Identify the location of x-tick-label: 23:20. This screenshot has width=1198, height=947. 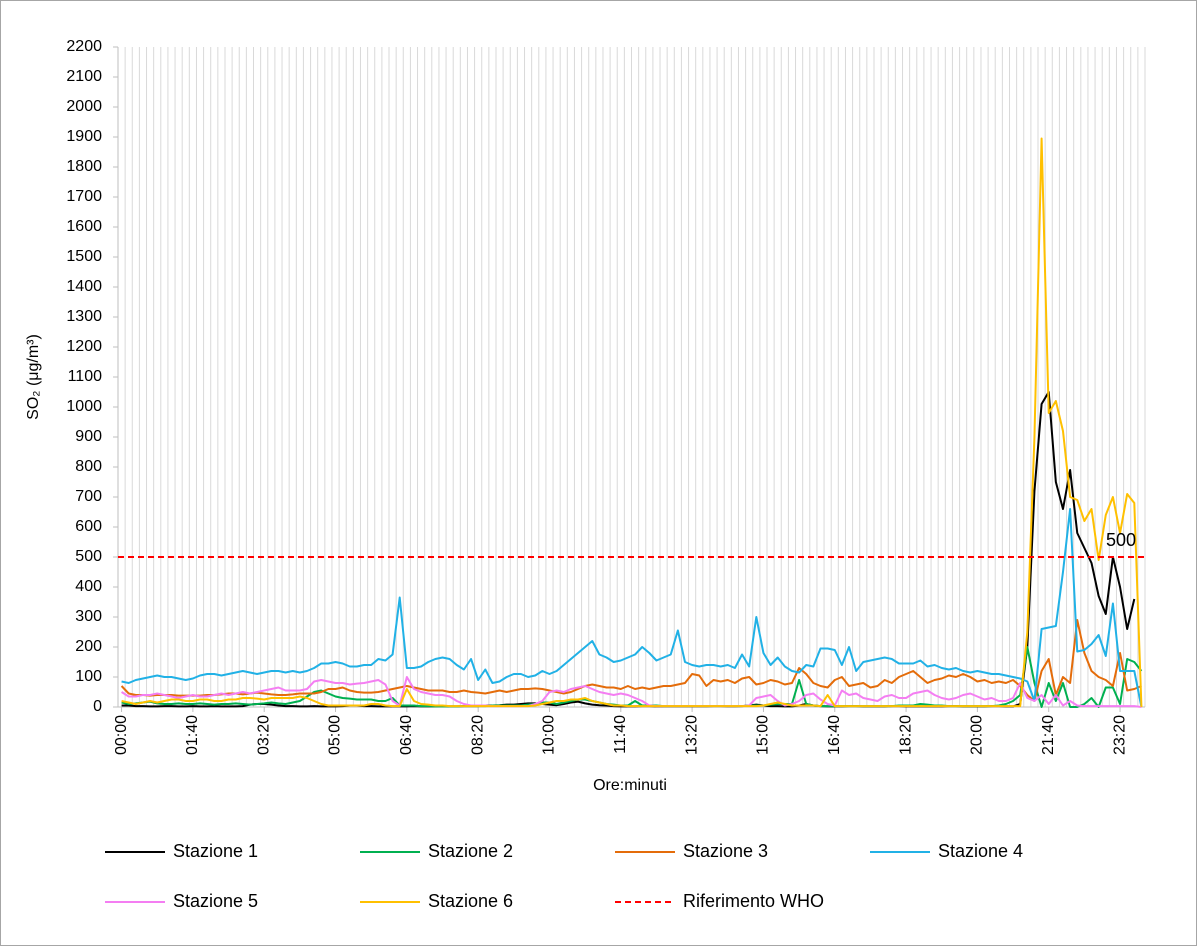
(1119, 735).